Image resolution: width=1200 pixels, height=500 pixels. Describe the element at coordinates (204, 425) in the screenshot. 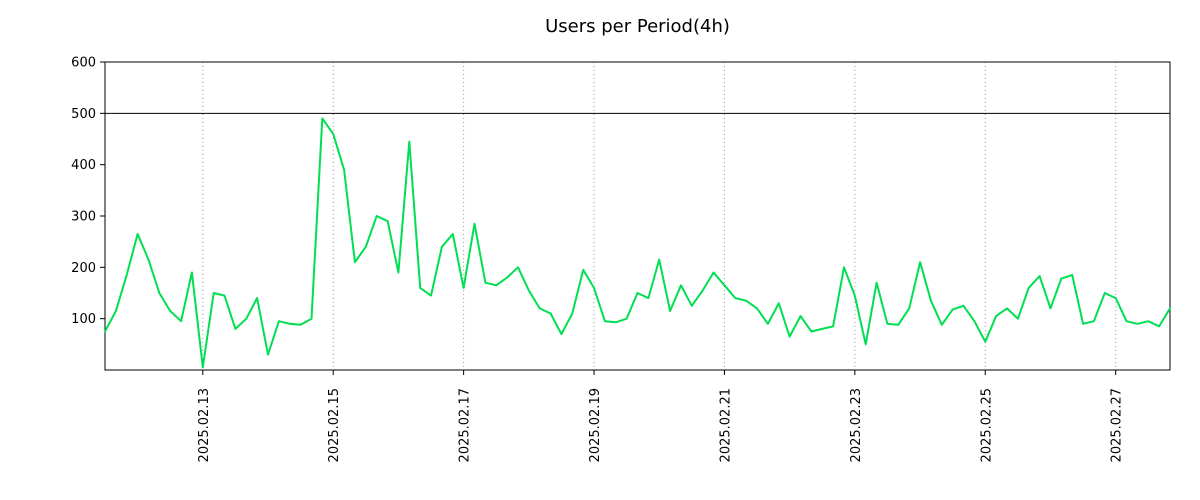

I see `x-tick-label: 2025.02.13` at that location.